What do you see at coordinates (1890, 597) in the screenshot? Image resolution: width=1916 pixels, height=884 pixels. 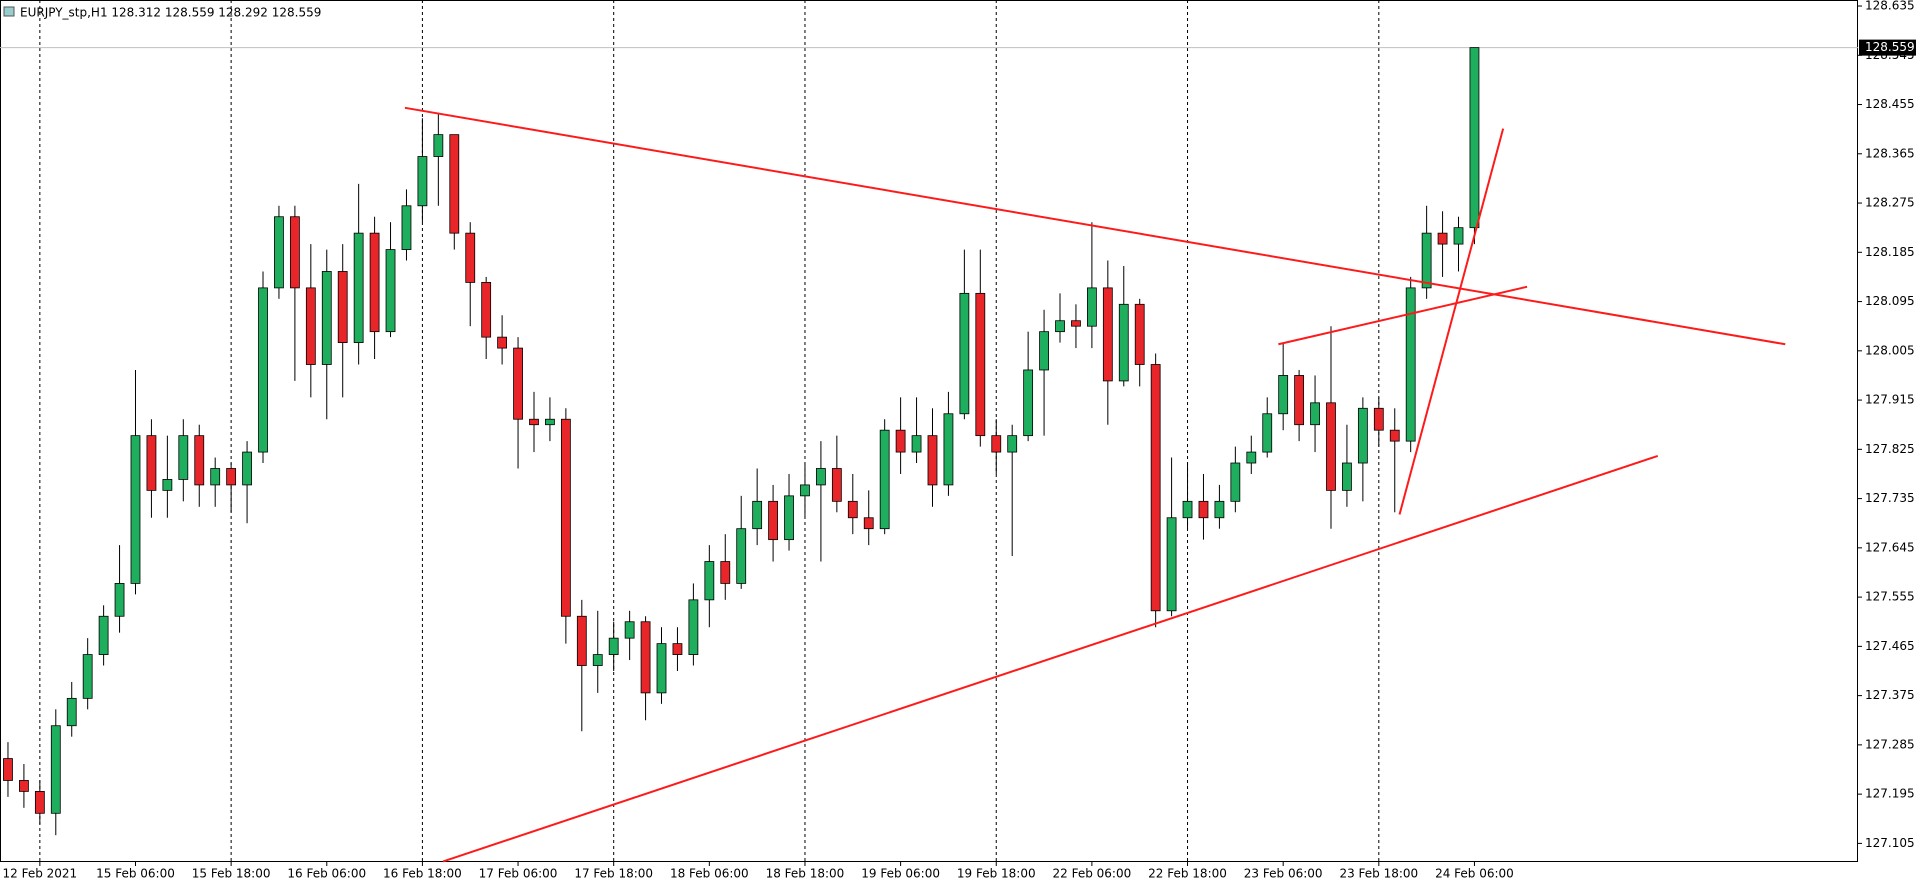 I see `y-tick-label: 127.555` at bounding box center [1890, 597].